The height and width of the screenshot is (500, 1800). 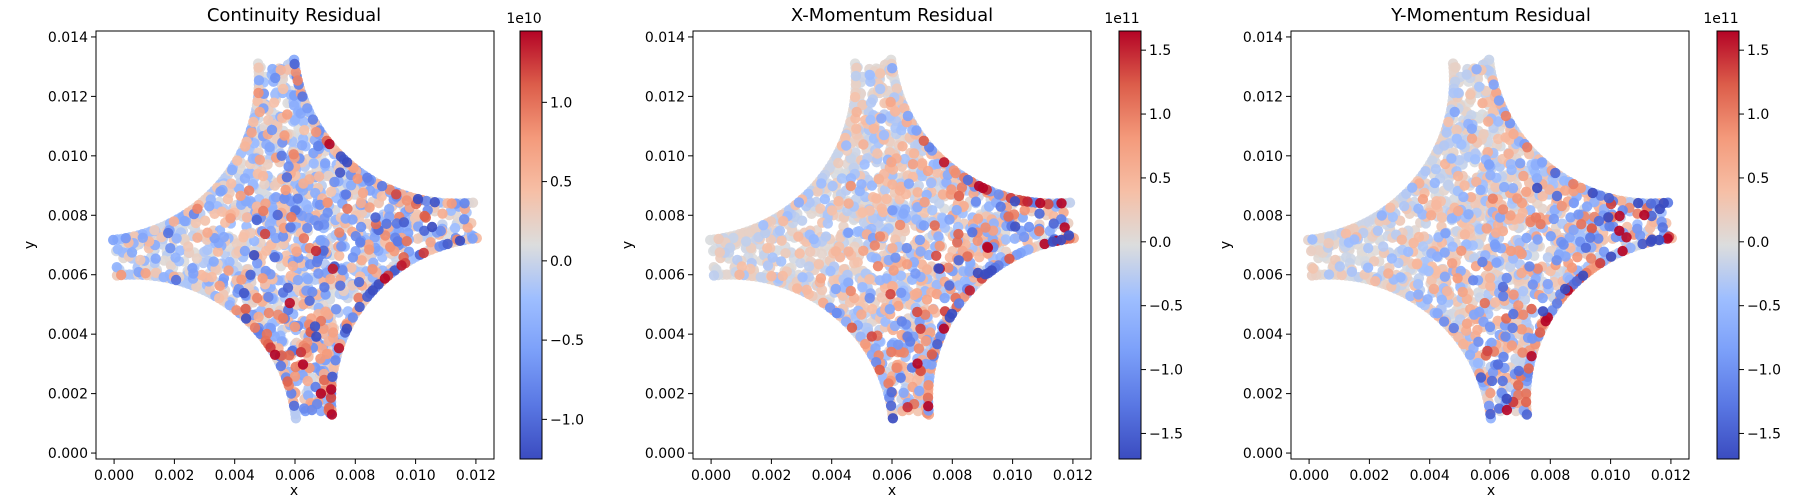 I want to click on colorbar-multiplier: 1e11, so click(x=1121, y=19).